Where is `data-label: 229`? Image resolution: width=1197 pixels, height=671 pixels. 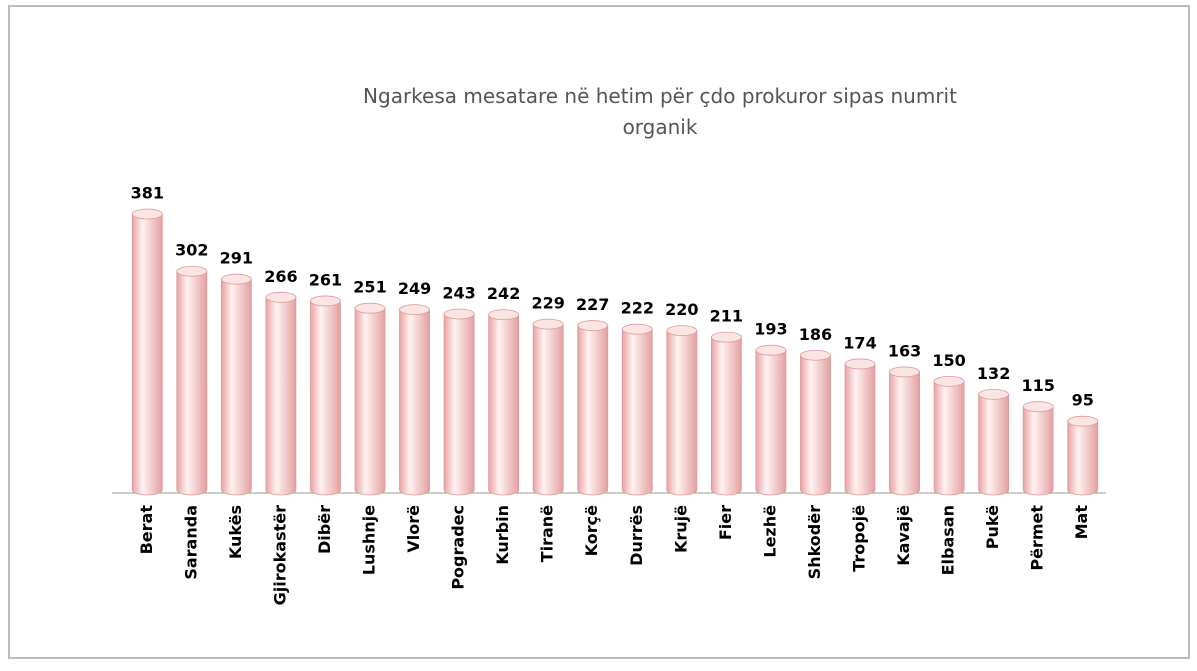 data-label: 229 is located at coordinates (547, 303).